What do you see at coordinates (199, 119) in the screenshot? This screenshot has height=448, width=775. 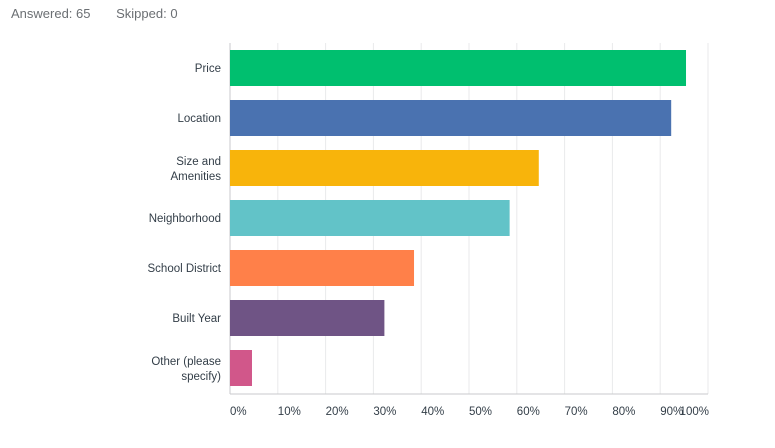 I see `category-label: Location` at bounding box center [199, 119].